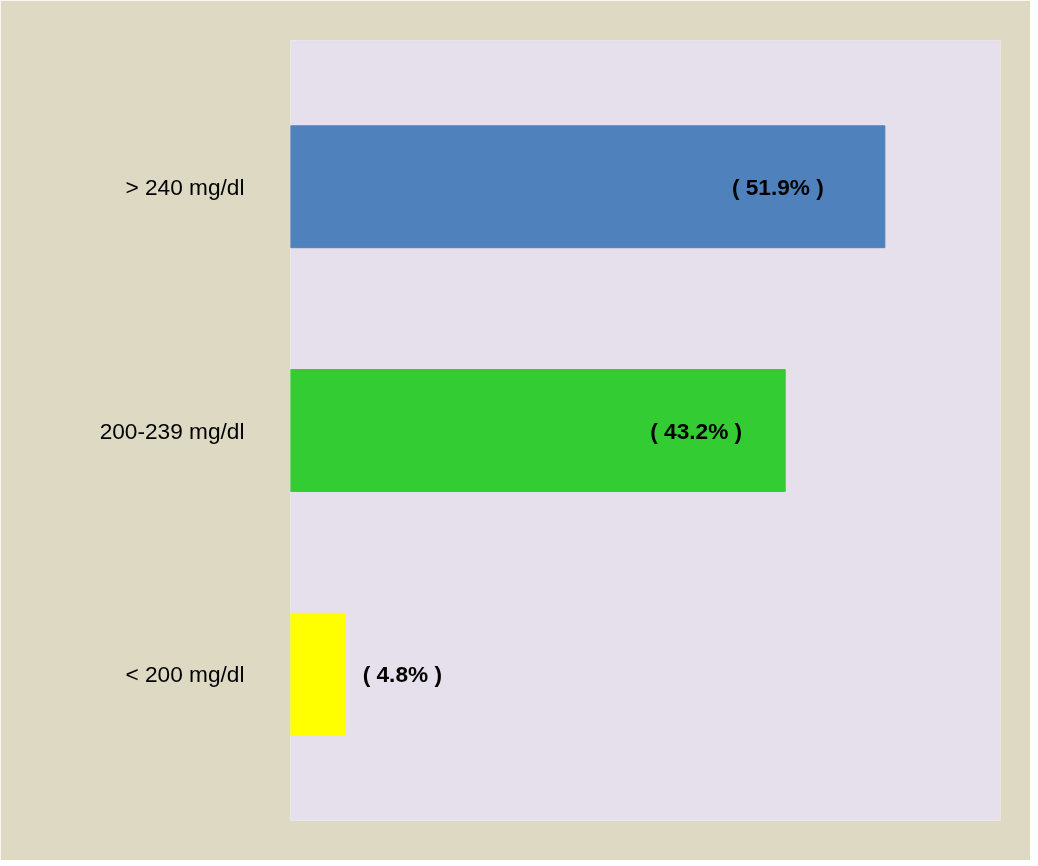 Image resolution: width=1038 pixels, height=866 pixels. Describe the element at coordinates (185, 186) in the screenshot. I see `y-tick-label: > 240 mg/dl` at that location.